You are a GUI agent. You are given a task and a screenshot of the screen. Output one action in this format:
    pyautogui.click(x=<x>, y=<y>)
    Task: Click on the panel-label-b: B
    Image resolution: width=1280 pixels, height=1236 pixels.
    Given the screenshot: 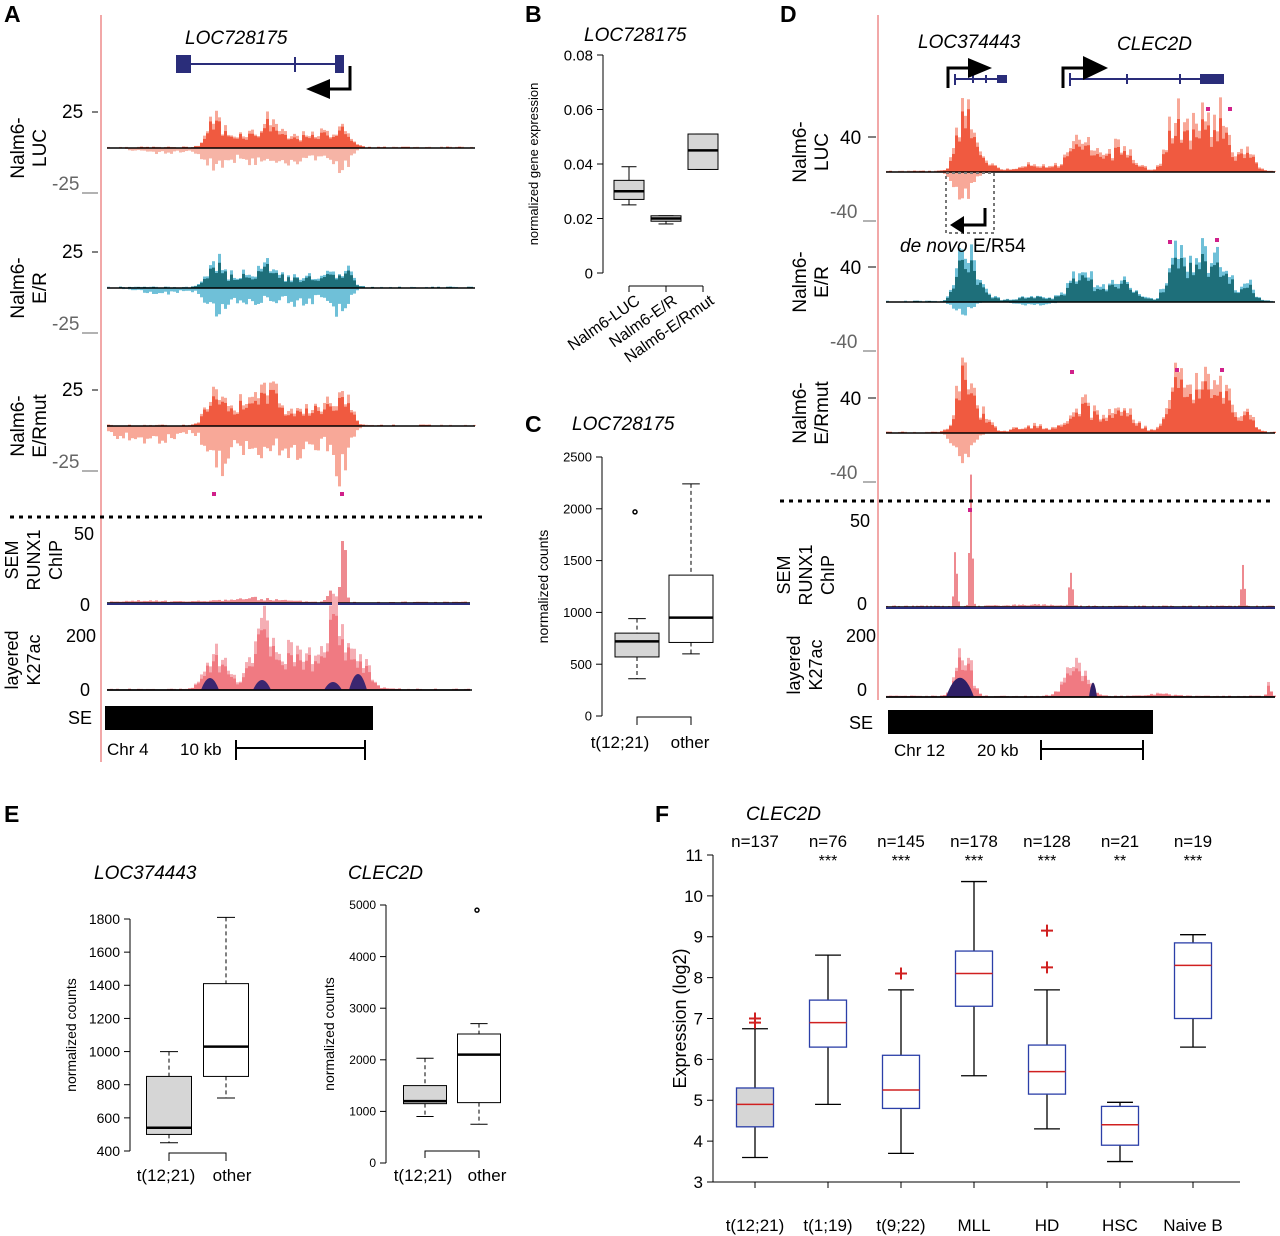 What is the action you would take?
    pyautogui.click(x=533, y=14)
    